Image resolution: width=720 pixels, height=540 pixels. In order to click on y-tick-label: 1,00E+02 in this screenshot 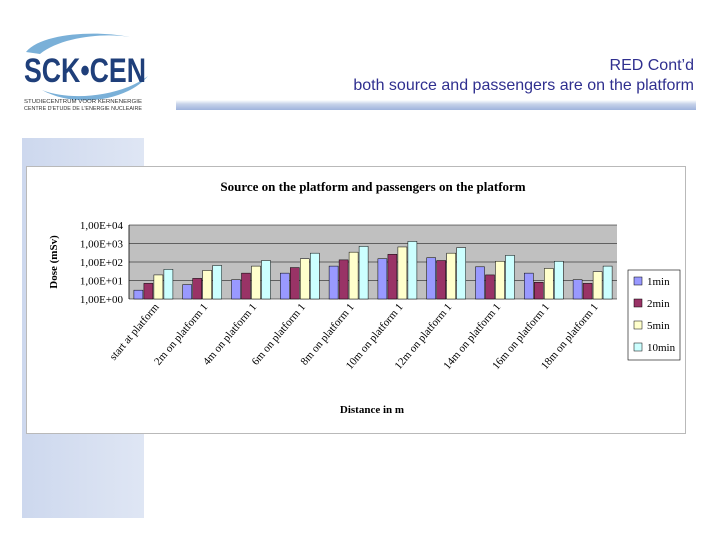, I will do `click(101, 263)`.